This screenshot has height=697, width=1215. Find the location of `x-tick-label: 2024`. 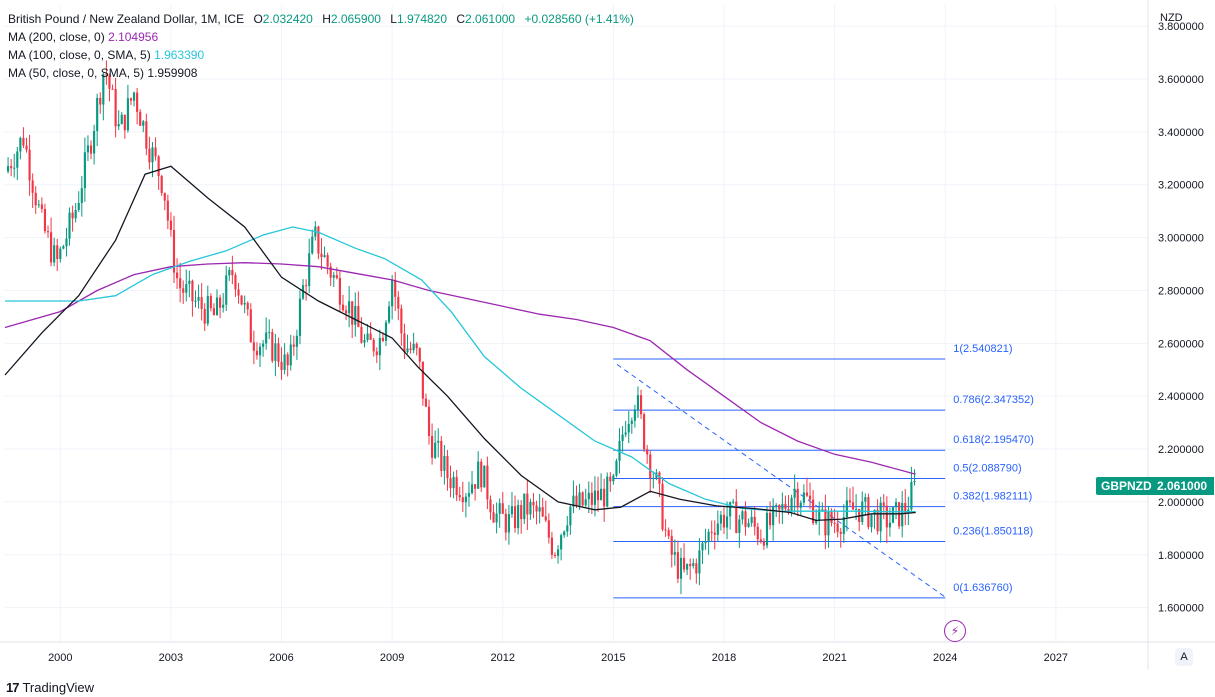

x-tick-label: 2024 is located at coordinates (945, 658).